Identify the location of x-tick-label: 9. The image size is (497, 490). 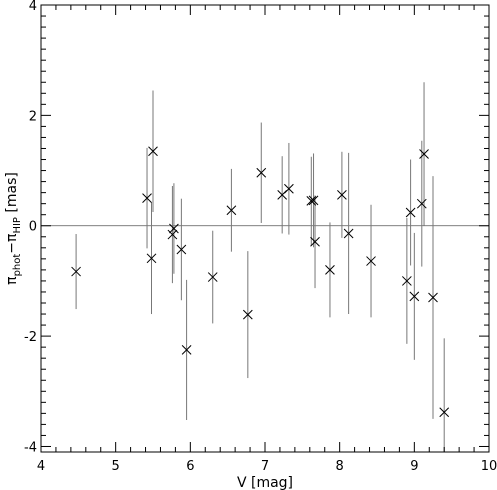
(414, 466).